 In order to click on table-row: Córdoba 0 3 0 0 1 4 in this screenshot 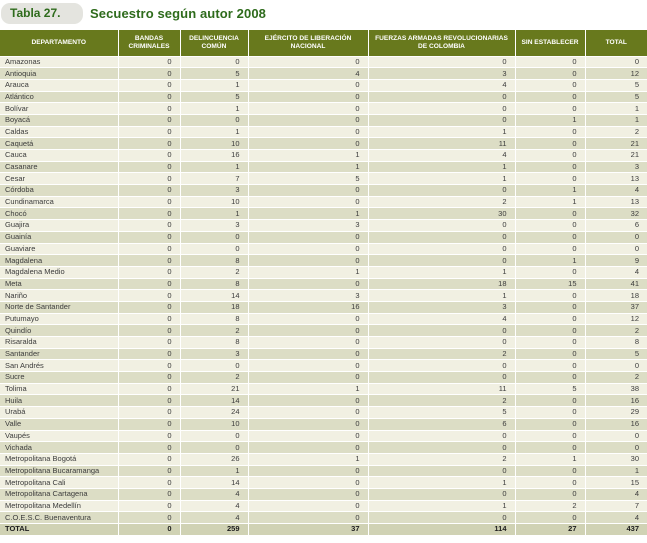, I will do `click(323, 190)`.